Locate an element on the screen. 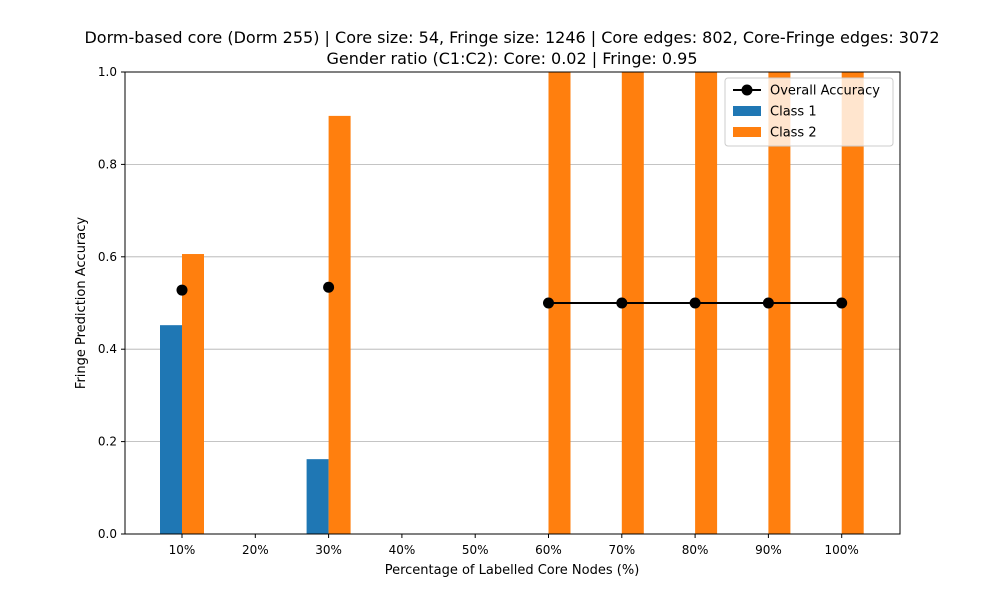  y-tick-label: 1.0 is located at coordinates (107, 72).